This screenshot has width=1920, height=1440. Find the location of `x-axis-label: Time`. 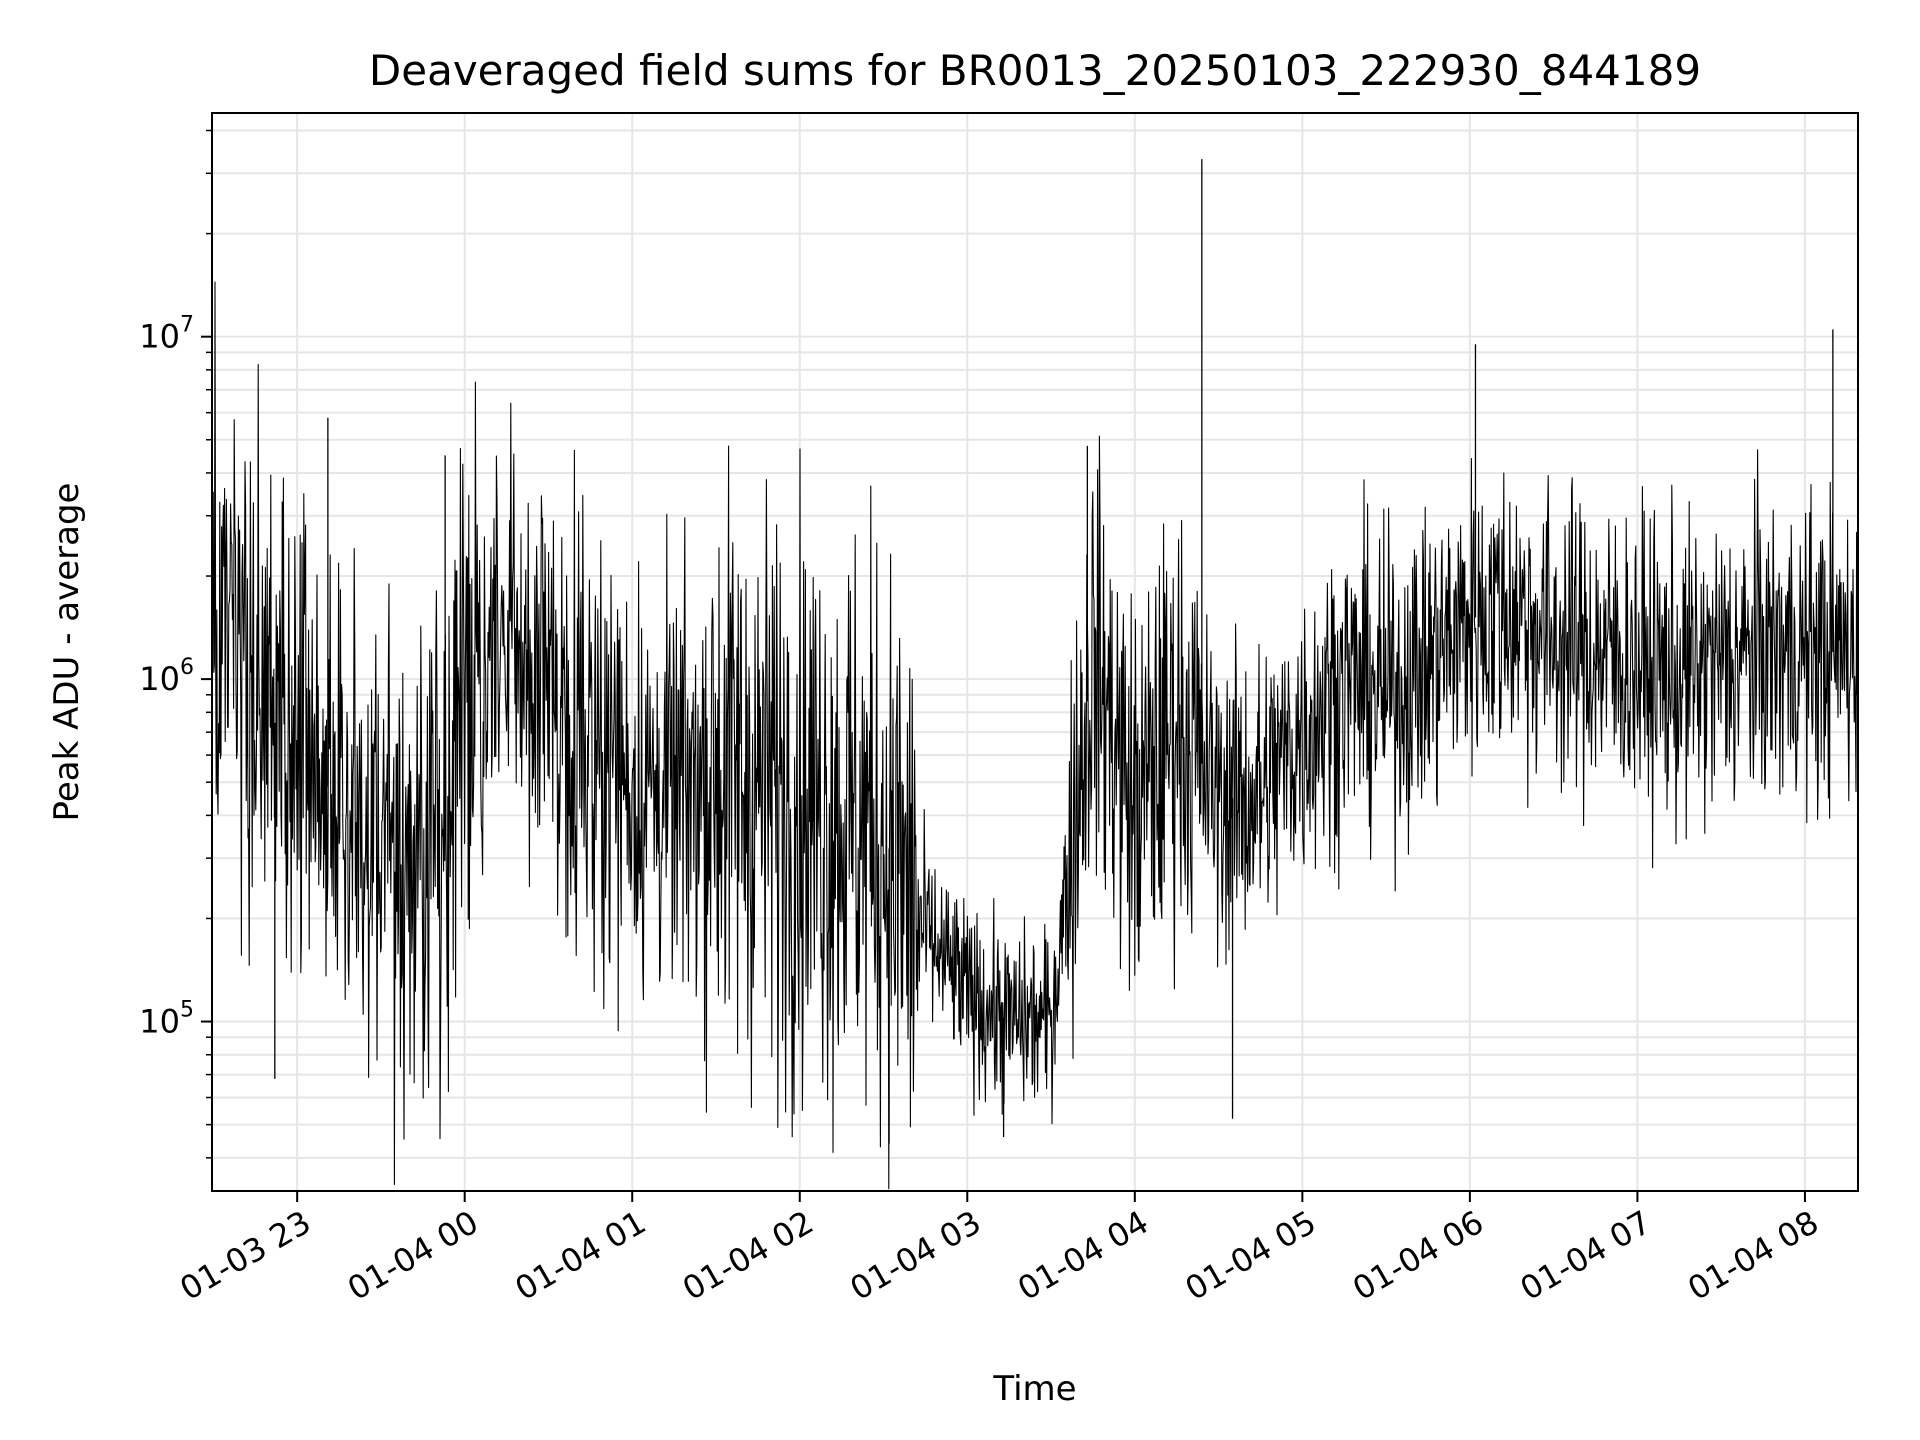

x-axis-label: Time is located at coordinates (1034, 1389).